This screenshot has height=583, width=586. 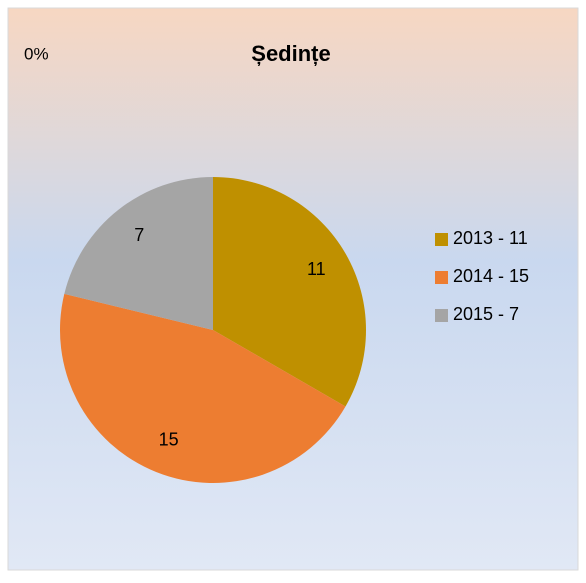 What do you see at coordinates (490, 238) in the screenshot?
I see `legend-label: 2013 - 11` at bounding box center [490, 238].